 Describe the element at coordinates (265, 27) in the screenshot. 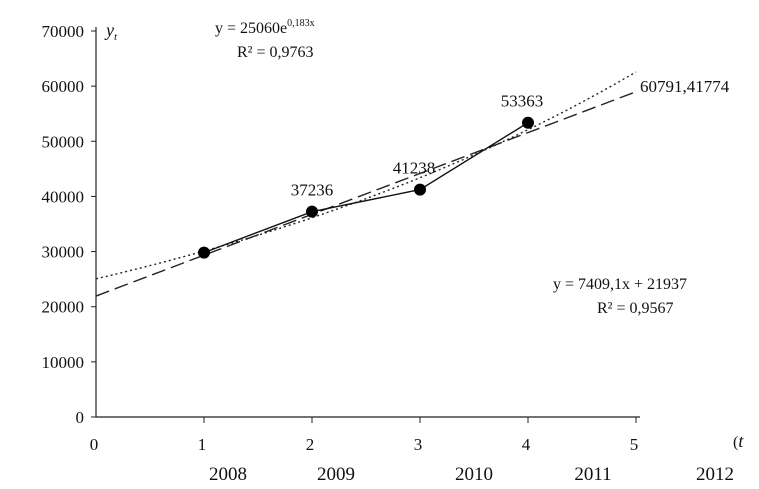

I see `exp-trend-equation: y = 25060e0,183x` at that location.